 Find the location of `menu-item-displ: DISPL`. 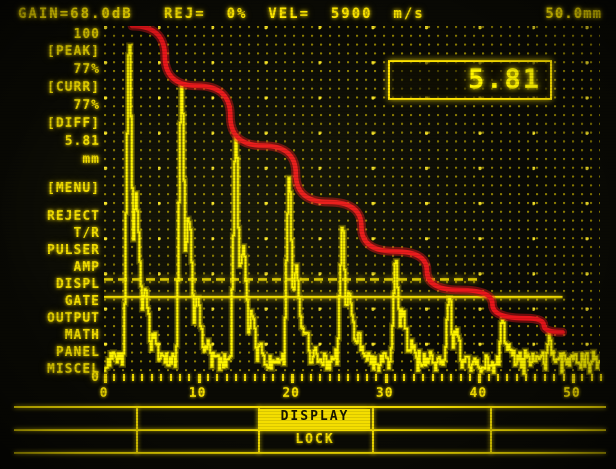

menu-item-displ: DISPL is located at coordinates (77, 284).